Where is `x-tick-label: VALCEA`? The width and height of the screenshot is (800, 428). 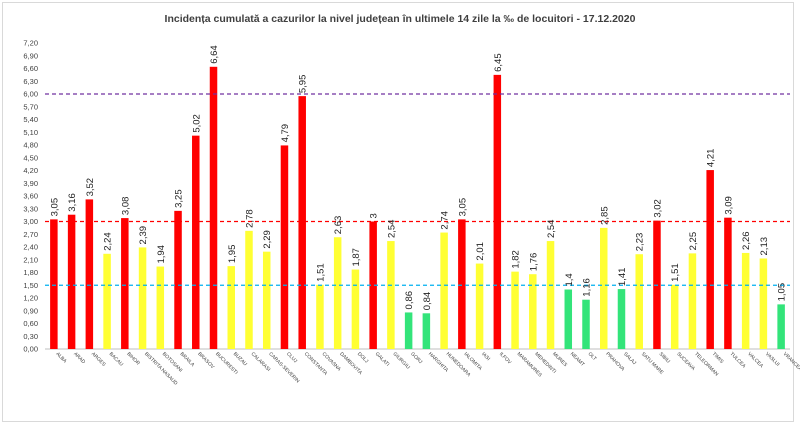 x-tick-label: VALCEA is located at coordinates (755, 360).